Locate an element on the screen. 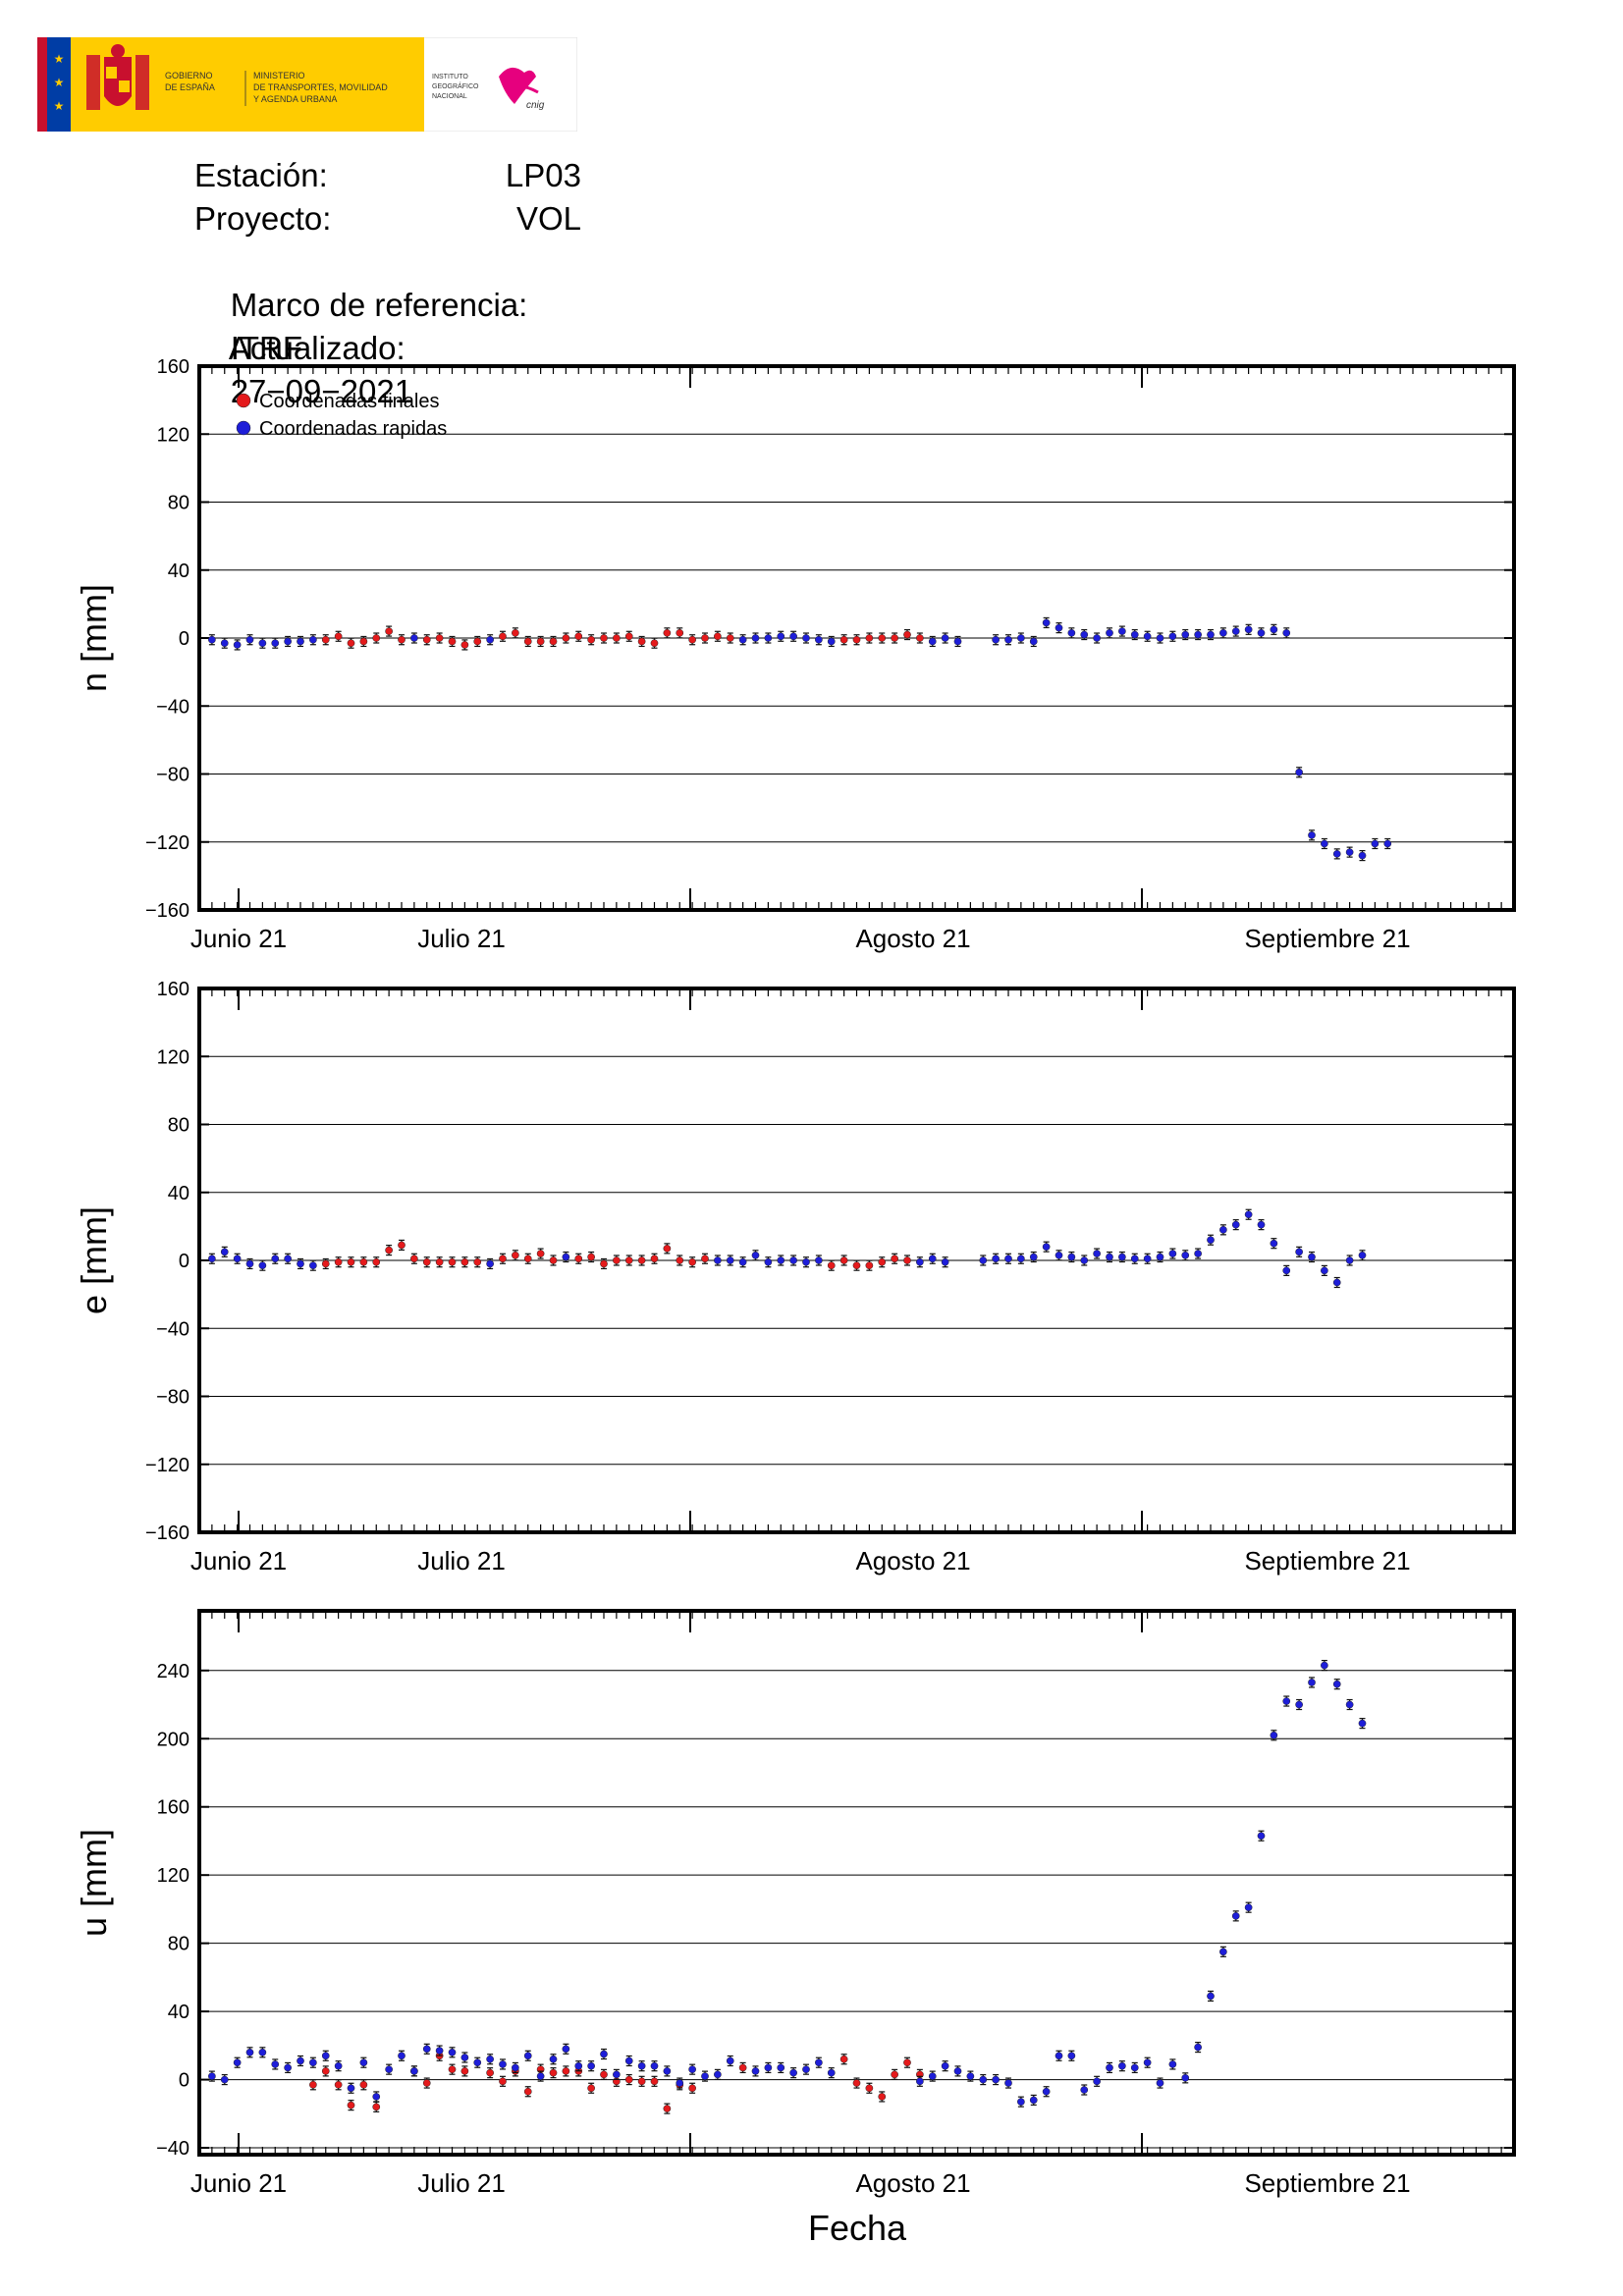  y-tick-label: 40 is located at coordinates (178, 2012).